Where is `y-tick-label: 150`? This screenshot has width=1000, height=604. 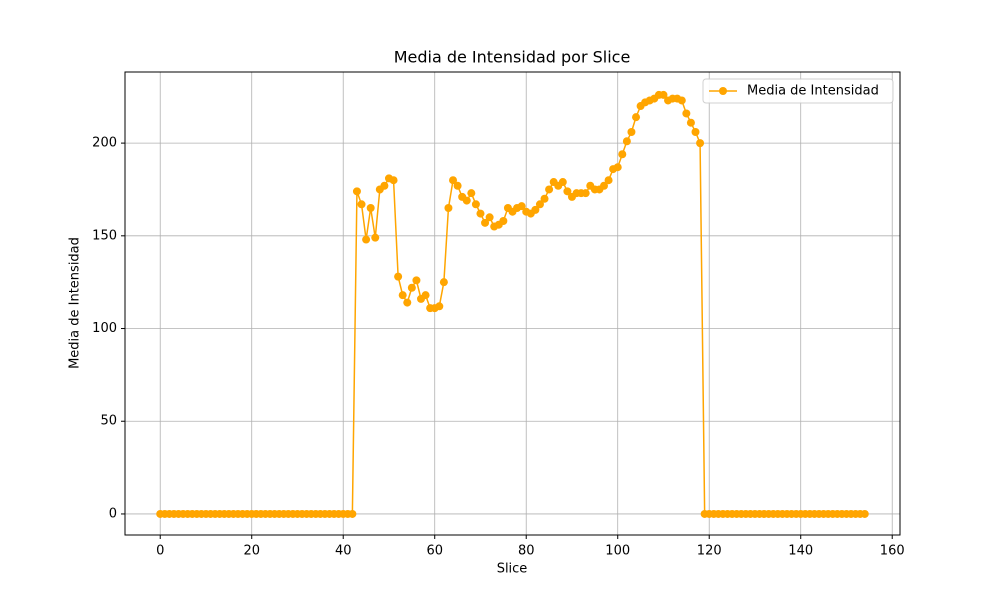 y-tick-label: 150 is located at coordinates (104, 235).